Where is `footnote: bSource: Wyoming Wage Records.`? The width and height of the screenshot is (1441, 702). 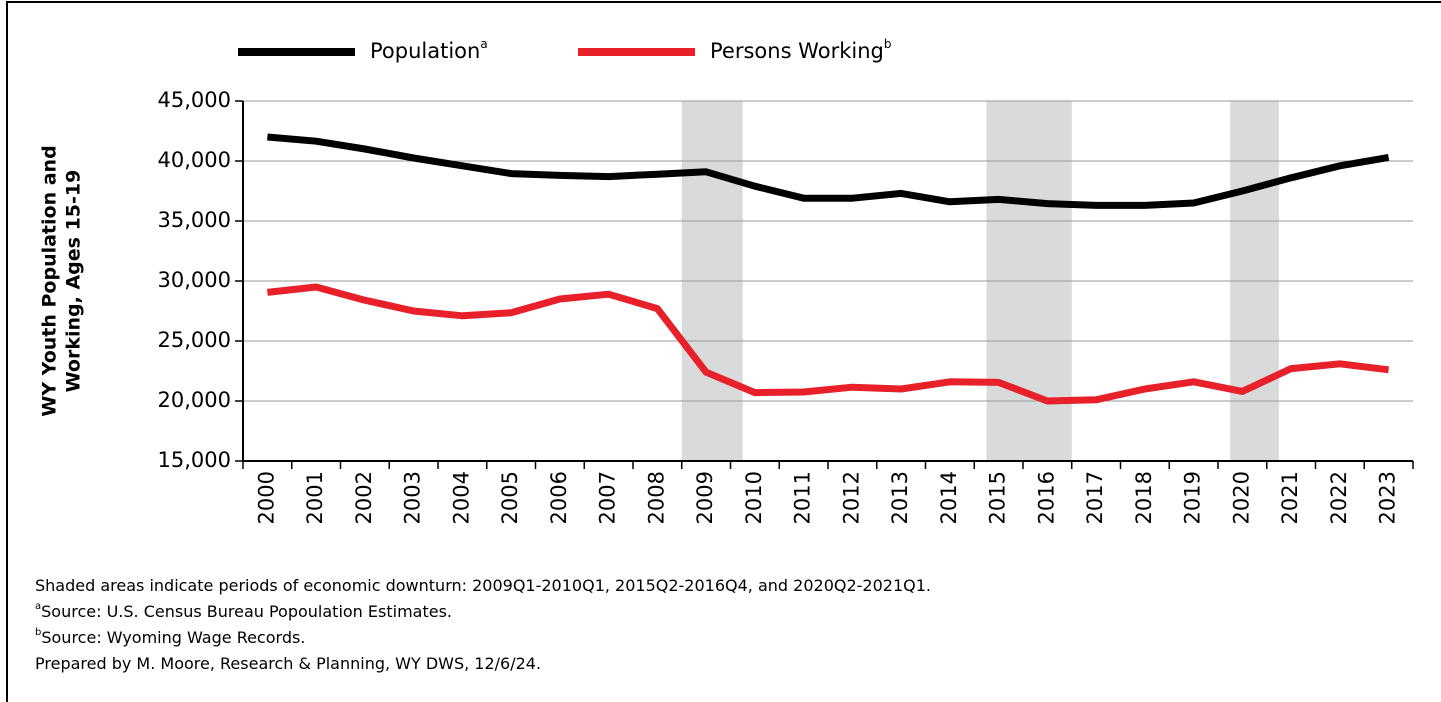 footnote: bSource: Wyoming Wage Records. is located at coordinates (170, 637).